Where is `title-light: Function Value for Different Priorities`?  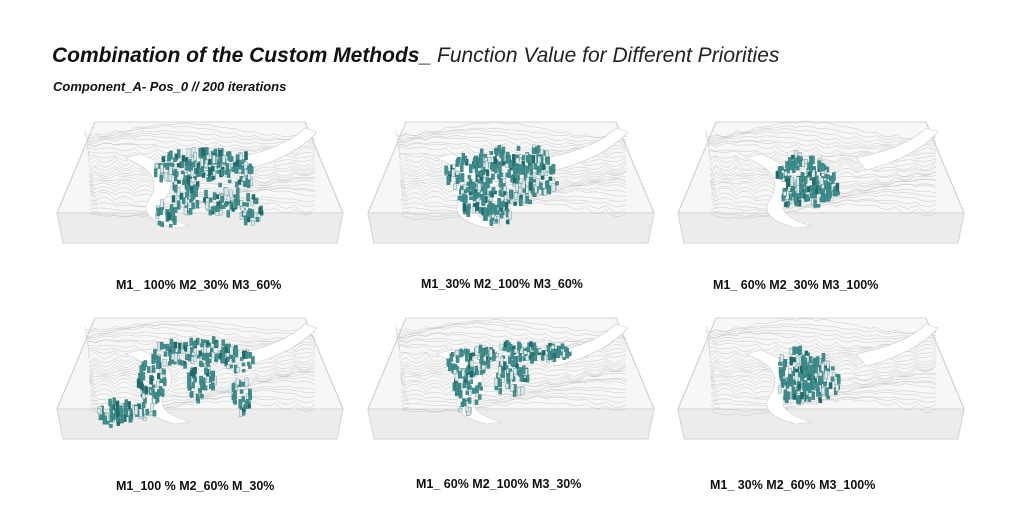 title-light: Function Value for Different Priorities is located at coordinates (608, 55).